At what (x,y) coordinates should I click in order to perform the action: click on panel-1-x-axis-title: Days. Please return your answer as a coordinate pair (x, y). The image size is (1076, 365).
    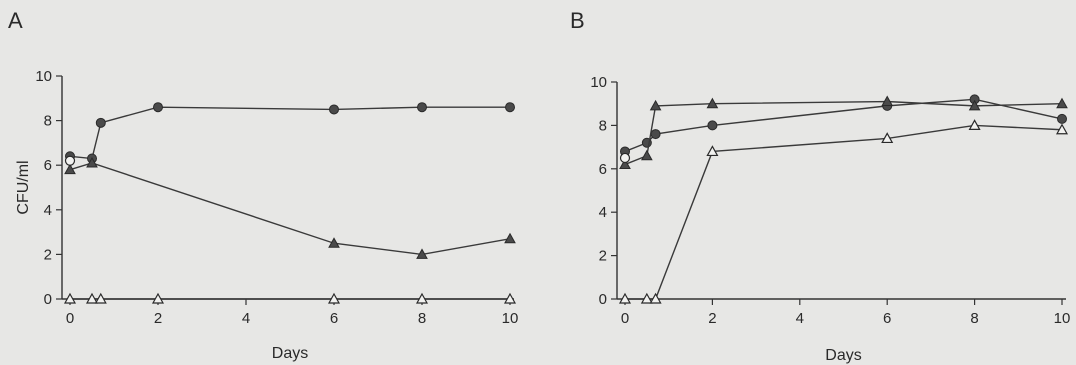
    Looking at the image, I should click on (843, 355).